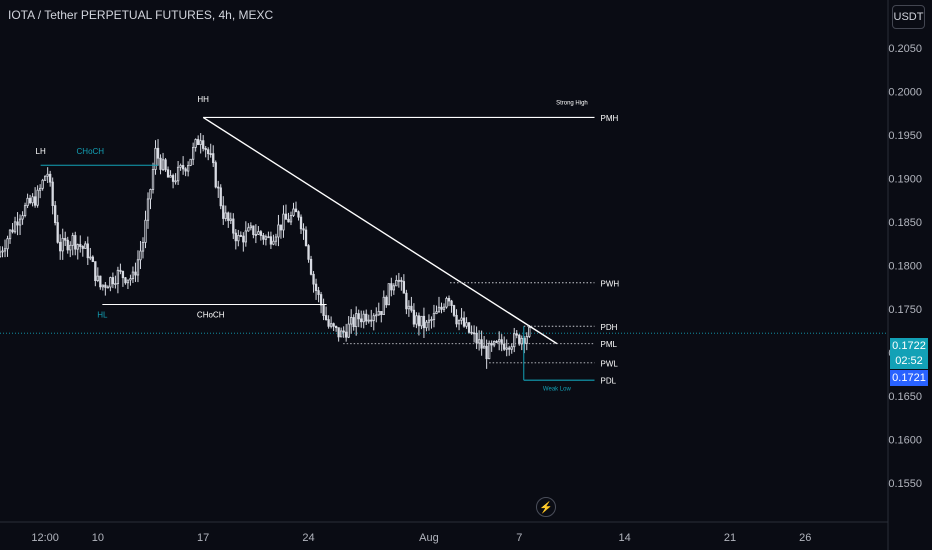 The width and height of the screenshot is (932, 550). I want to click on y-tick-label: 0.1900, so click(905, 179).